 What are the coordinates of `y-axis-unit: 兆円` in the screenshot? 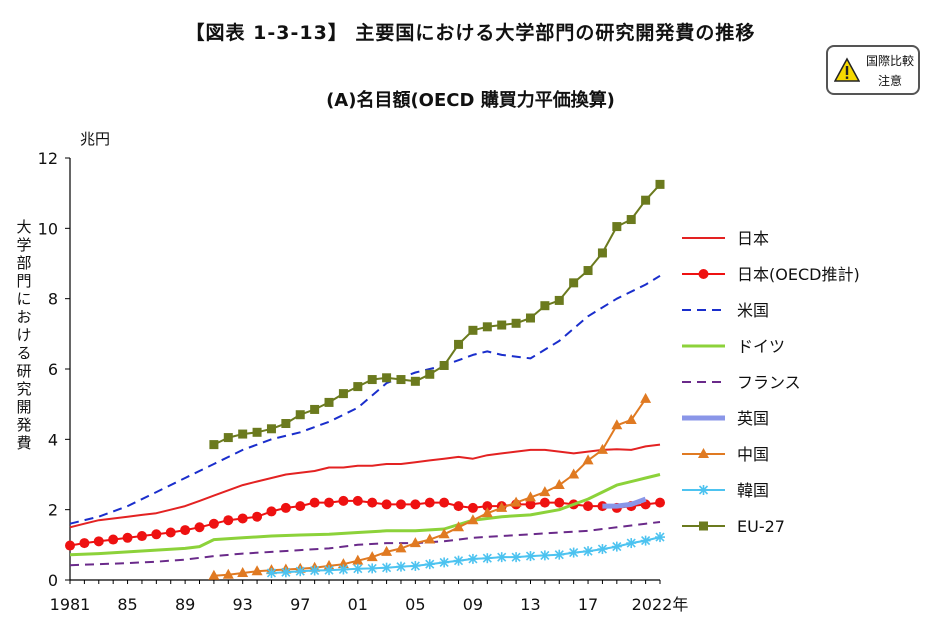 It's located at (95, 139).